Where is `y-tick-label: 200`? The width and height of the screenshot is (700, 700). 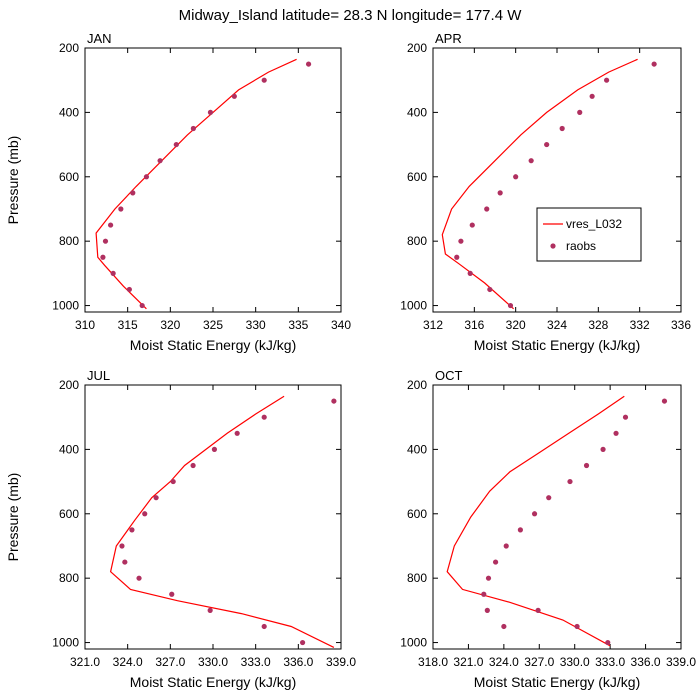
y-tick-label: 200 is located at coordinates (69, 48).